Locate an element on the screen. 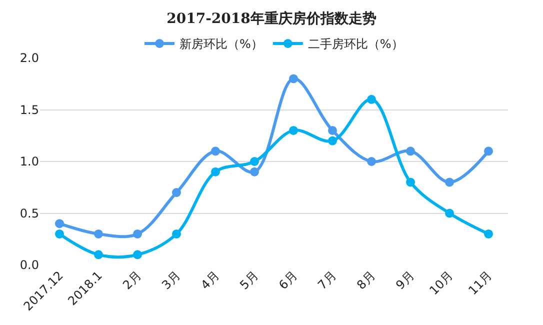 The width and height of the screenshot is (543, 325). x-tick-label: 6月 is located at coordinates (288, 280).